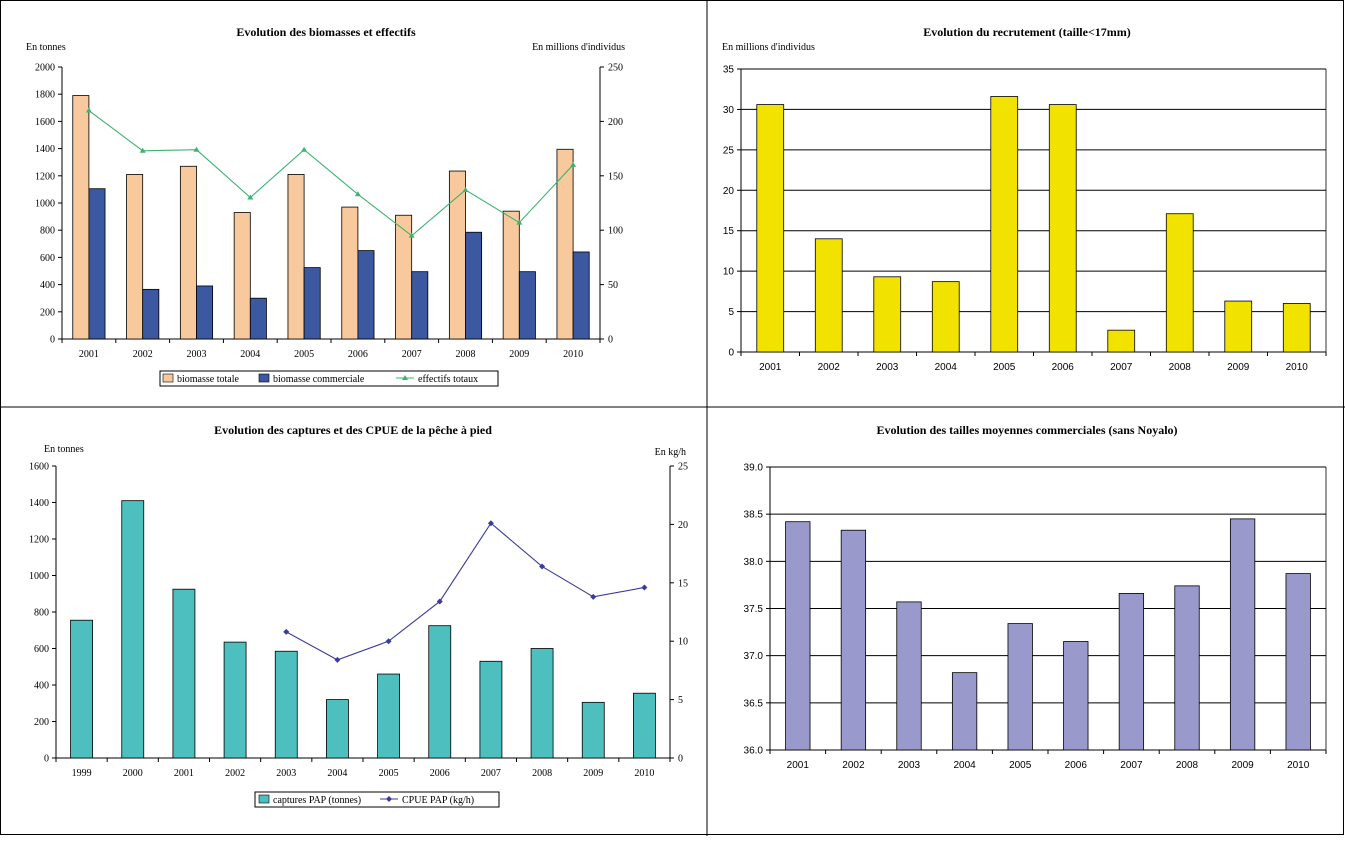 This screenshot has height=841, width=1345. Describe the element at coordinates (683, 642) in the screenshot. I see `y2-tick-label: 10` at that location.